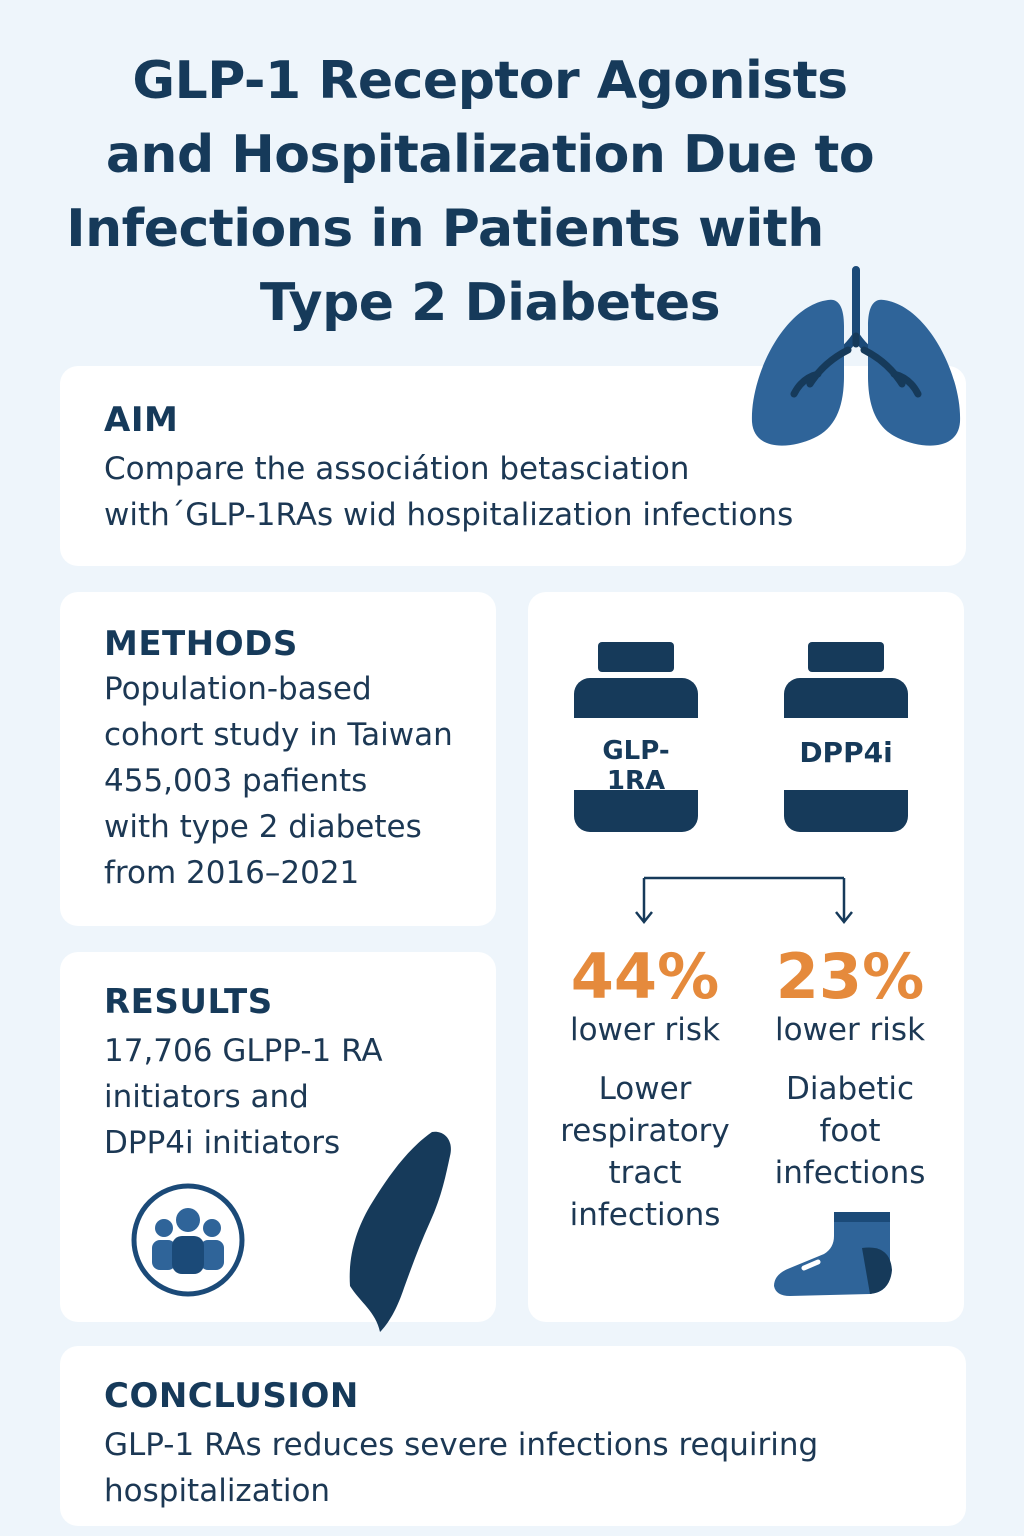  What do you see at coordinates (645, 1131) in the screenshot?
I see `outcome-line: respiratory` at bounding box center [645, 1131].